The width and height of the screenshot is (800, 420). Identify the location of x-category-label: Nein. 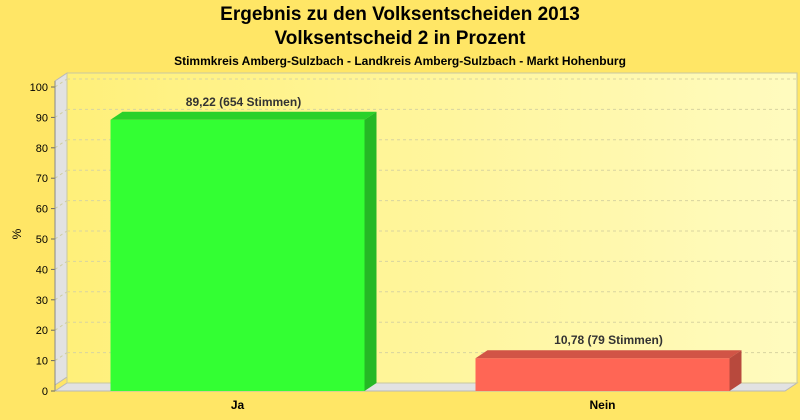
(602, 405).